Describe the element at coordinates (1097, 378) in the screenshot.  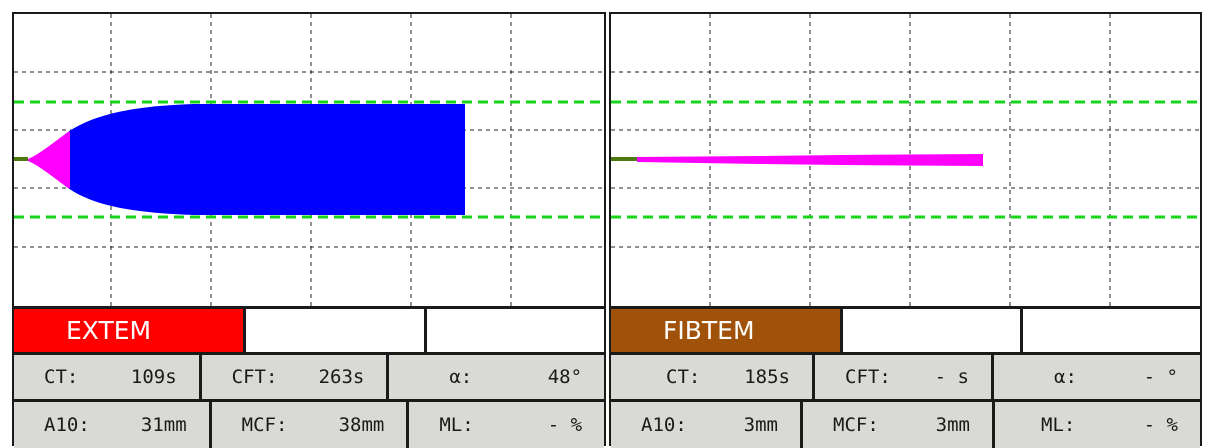
I see `fibtem-alpha: α: - °` at that location.